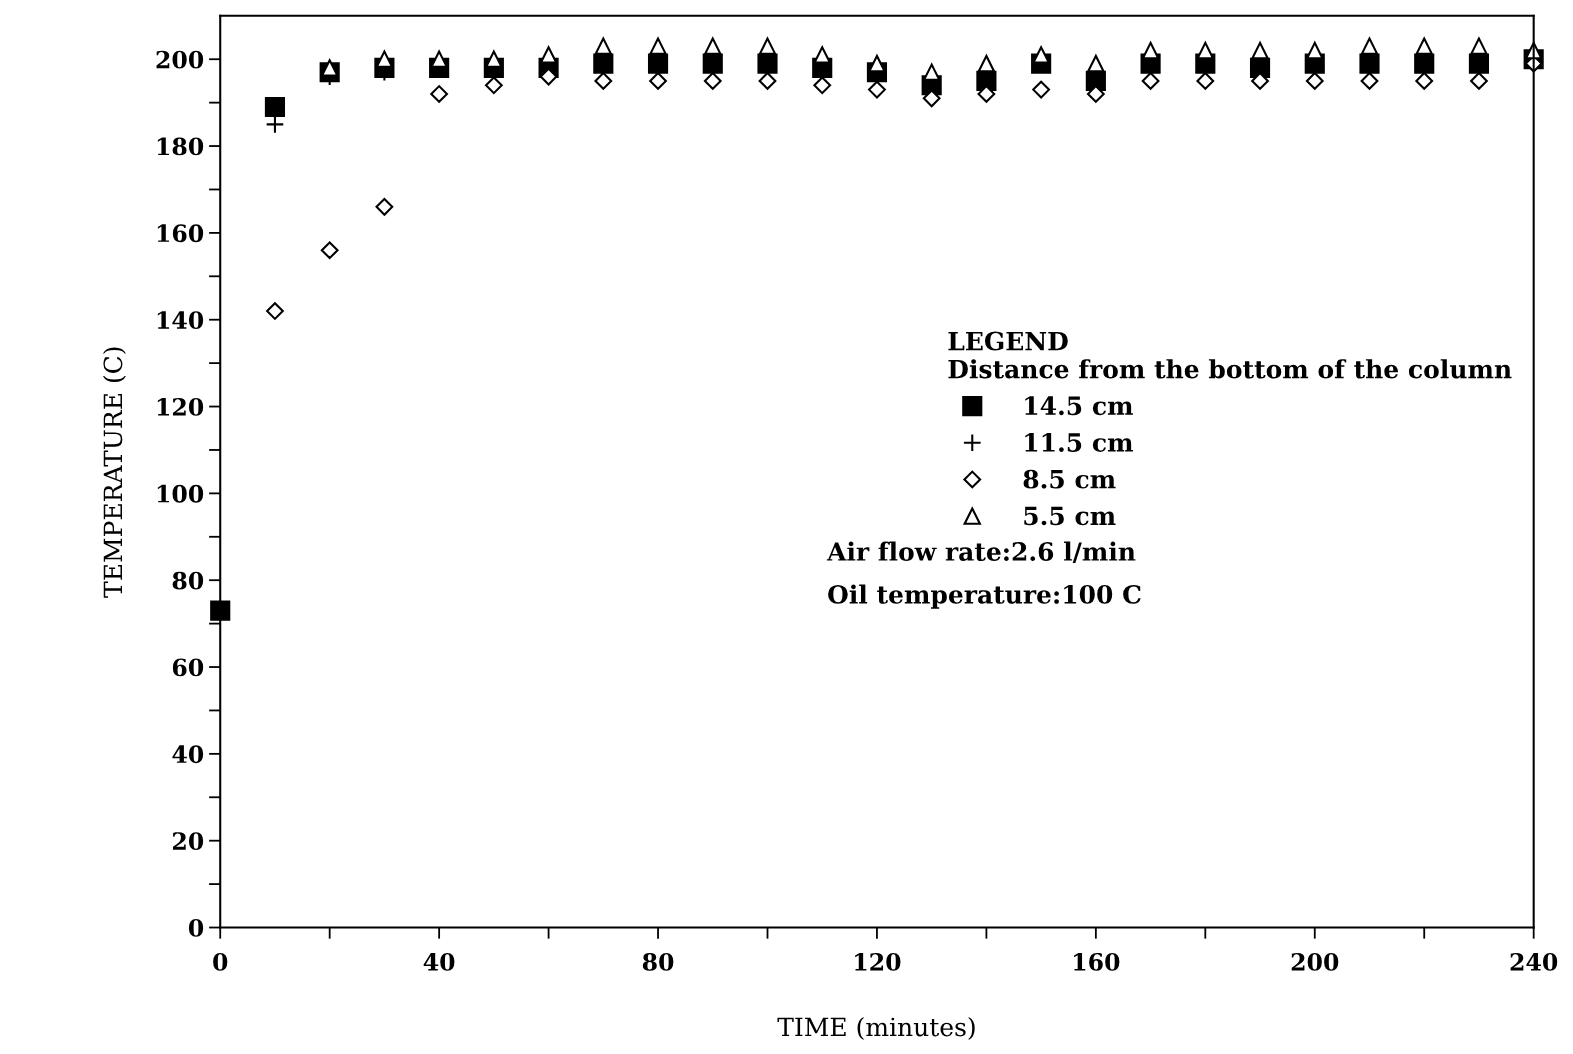 Image resolution: width=1573 pixels, height=1054 pixels. What do you see at coordinates (188, 754) in the screenshot?
I see `y-tick-label: 40` at bounding box center [188, 754].